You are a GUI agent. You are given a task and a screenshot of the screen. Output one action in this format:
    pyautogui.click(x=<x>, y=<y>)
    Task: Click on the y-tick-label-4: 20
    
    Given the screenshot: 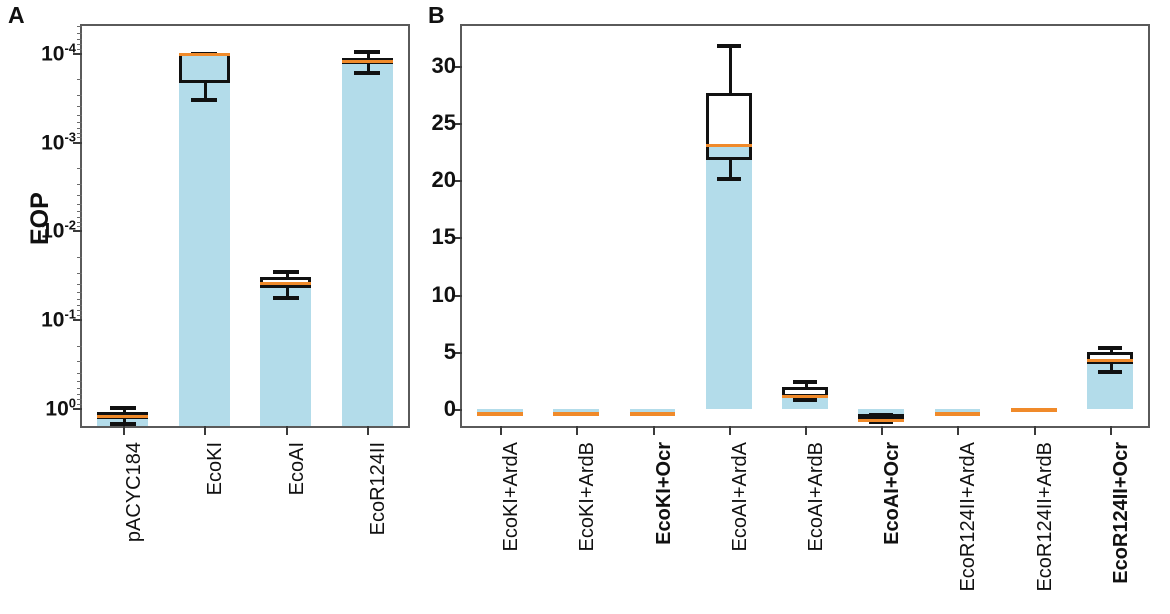 What is the action you would take?
    pyautogui.click(x=443, y=180)
    